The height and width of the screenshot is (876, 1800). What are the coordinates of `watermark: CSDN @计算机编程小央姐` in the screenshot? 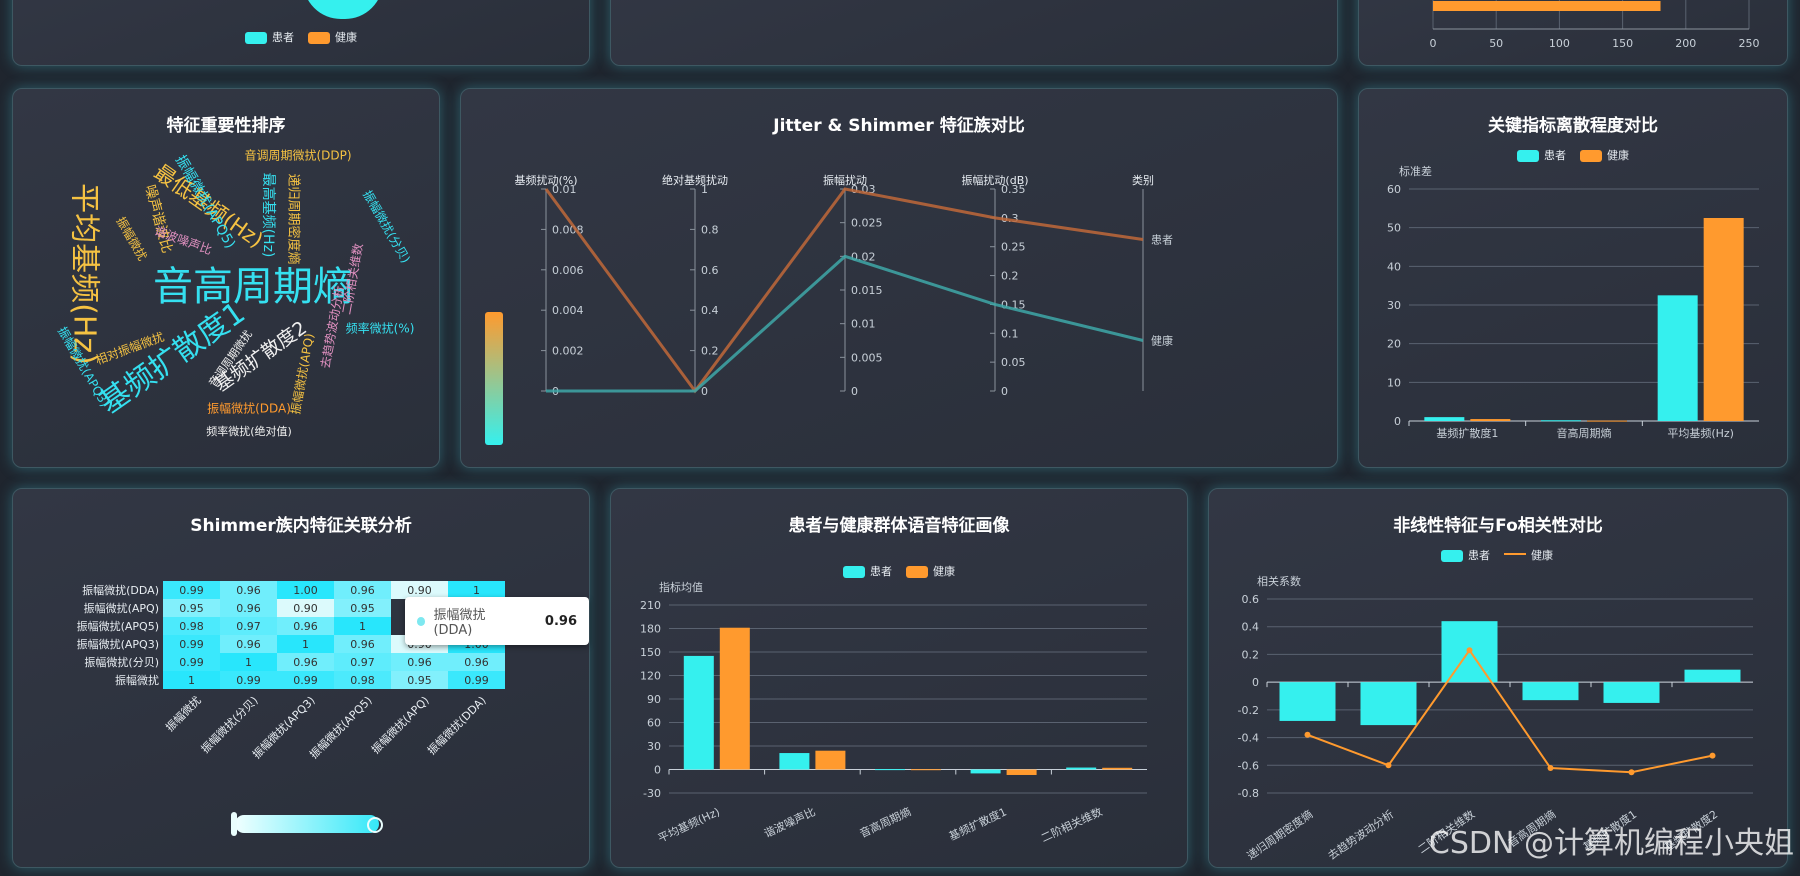 It's located at (1611, 843).